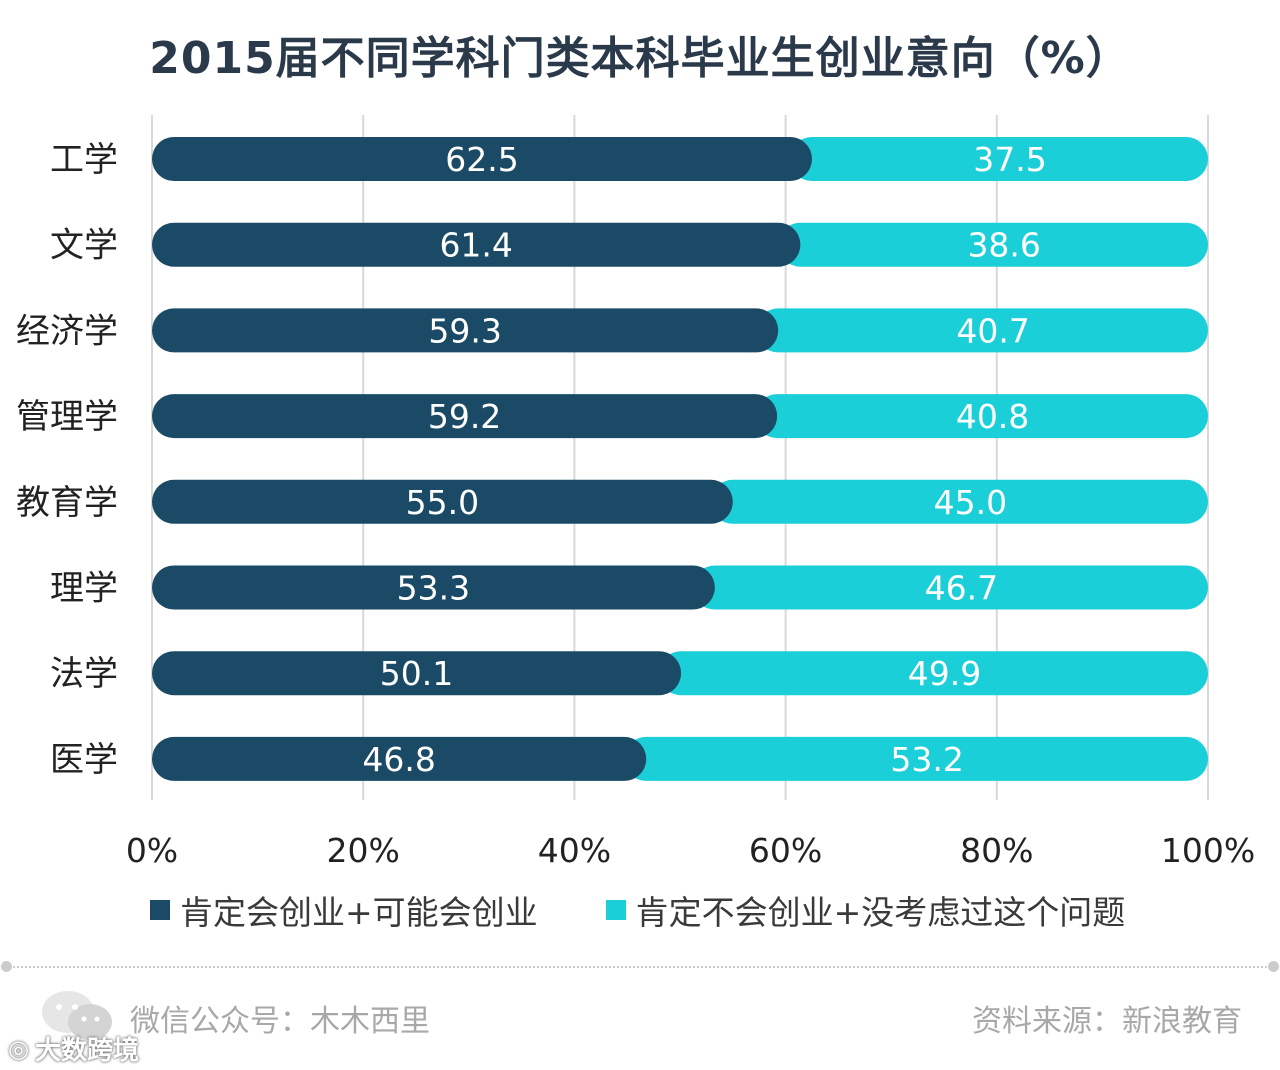 This screenshot has width=1280, height=1070. I want to click on data-label-positive: 53.3, so click(433, 588).